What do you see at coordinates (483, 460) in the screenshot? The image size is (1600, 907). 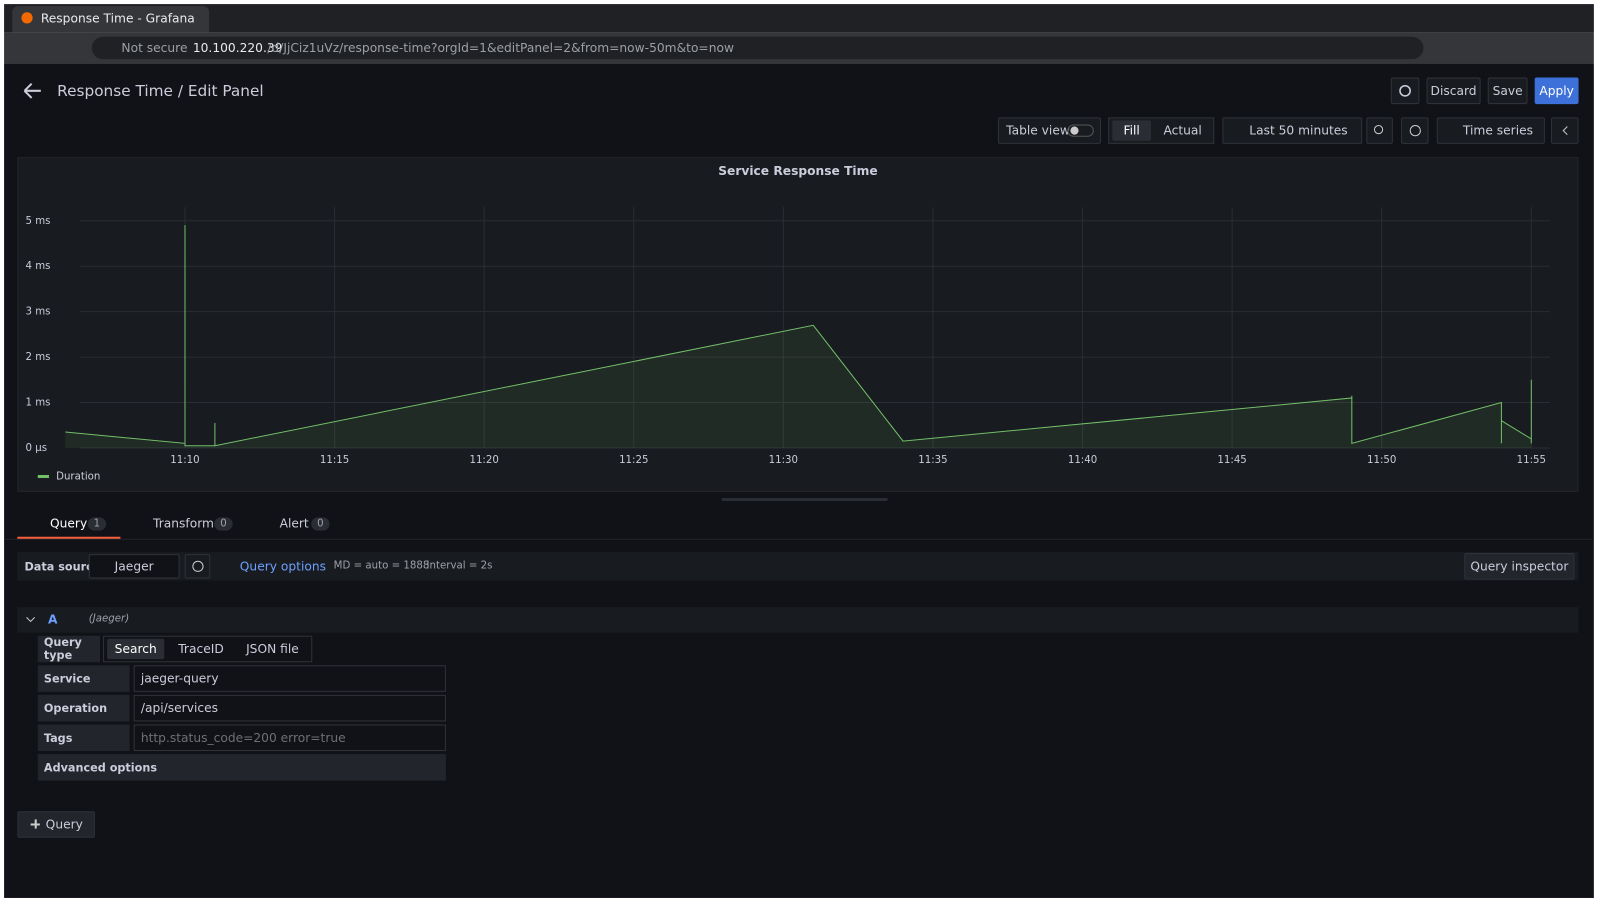 I see `x-tick-label: 11:20` at bounding box center [483, 460].